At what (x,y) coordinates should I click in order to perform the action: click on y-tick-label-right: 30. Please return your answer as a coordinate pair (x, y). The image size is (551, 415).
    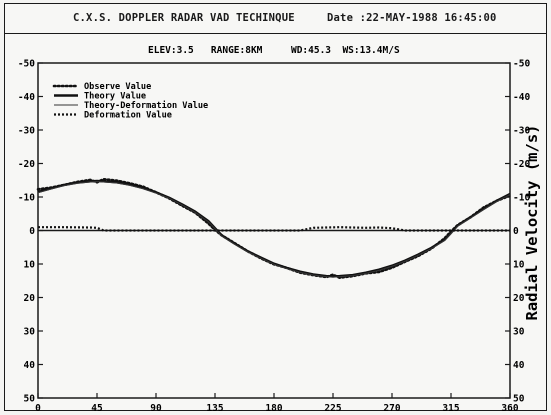
    Looking at the image, I should click on (519, 332).